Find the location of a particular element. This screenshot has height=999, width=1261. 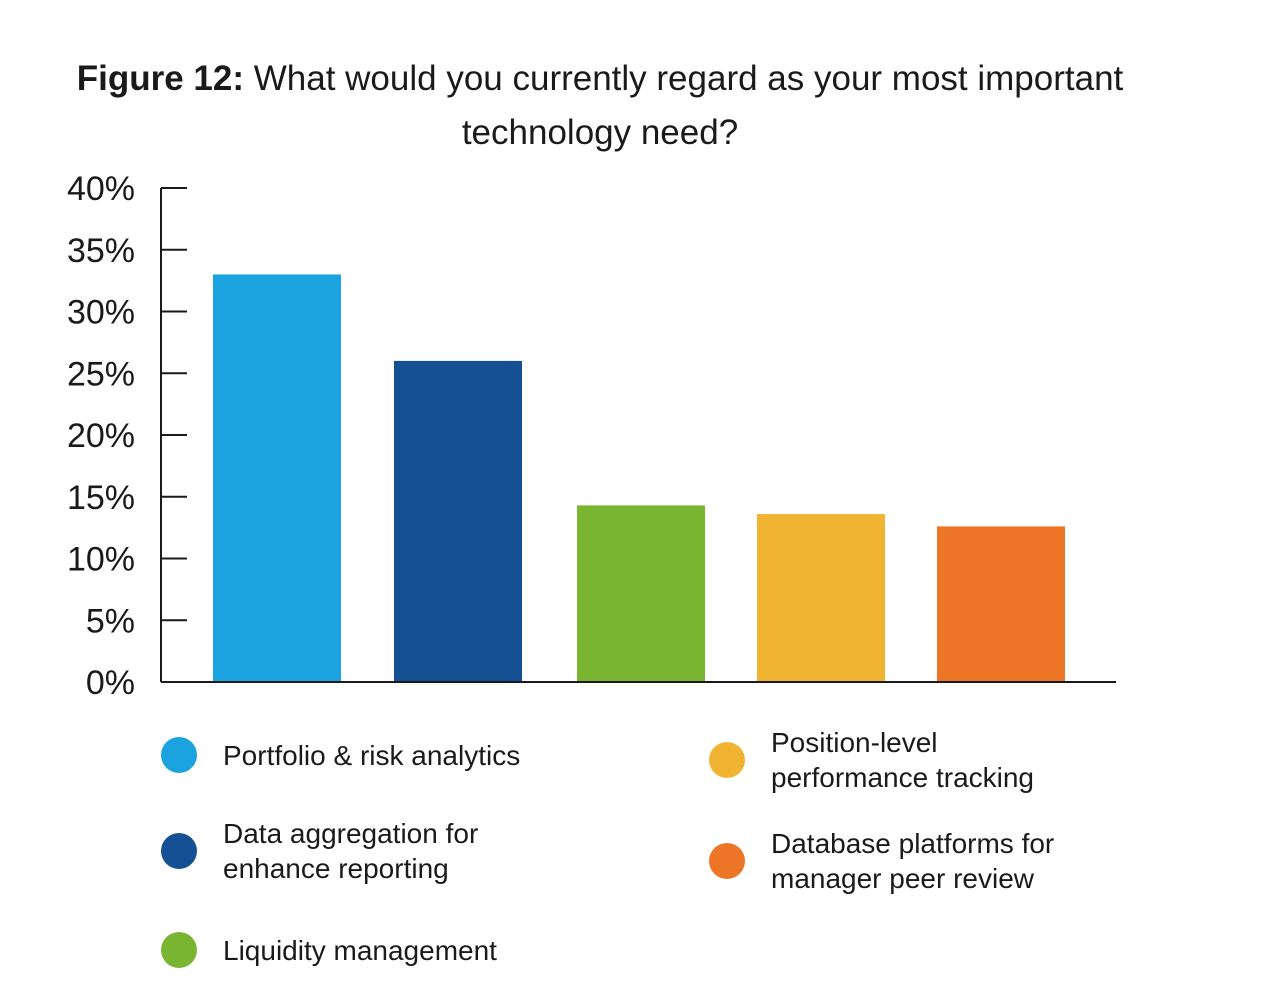

y-tick-label: 5% is located at coordinates (110, 621).